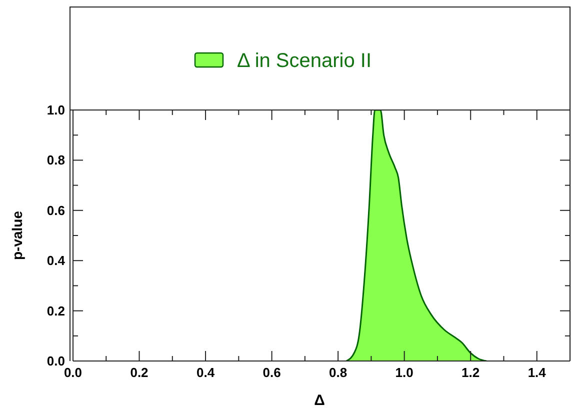 This screenshot has height=408, width=571. I want to click on x-tick-label: 0.4, so click(206, 372).